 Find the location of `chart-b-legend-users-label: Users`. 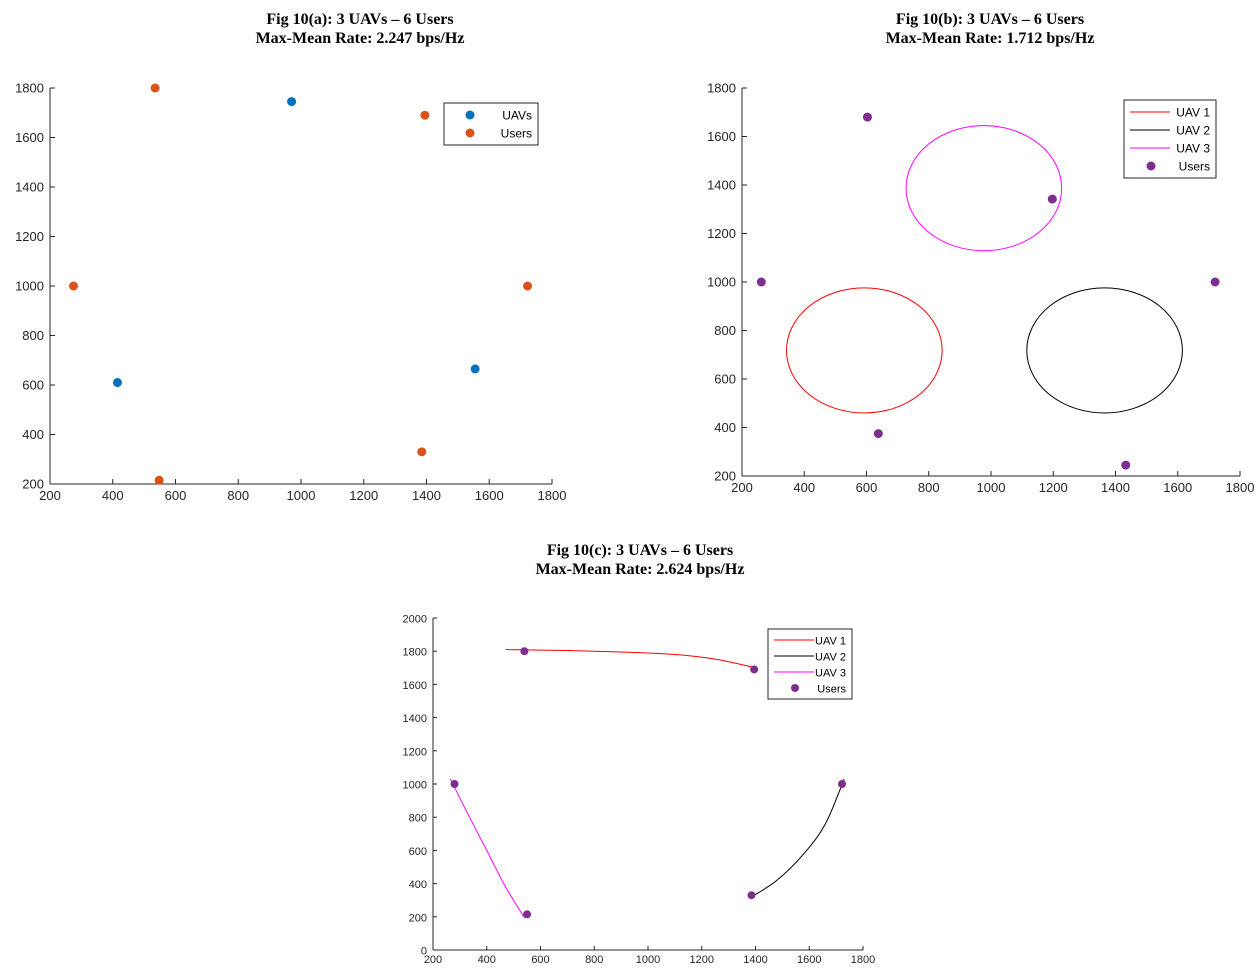

chart-b-legend-users-label: Users is located at coordinates (1194, 167).